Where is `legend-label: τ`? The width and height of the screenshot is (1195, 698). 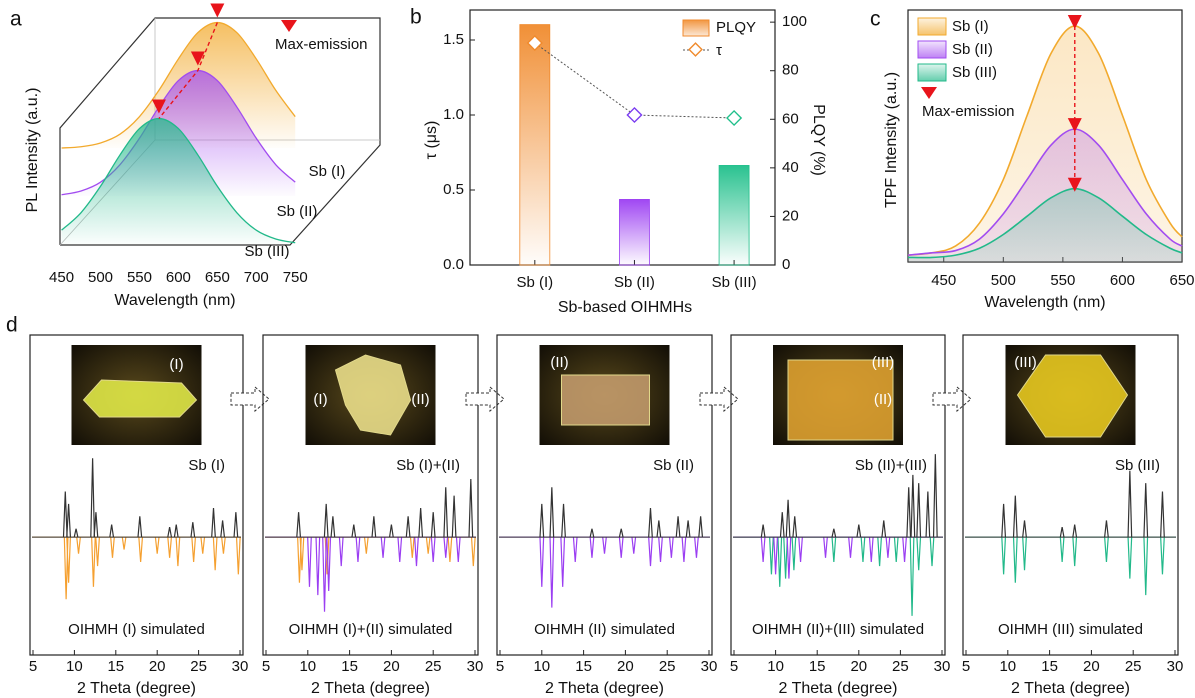 legend-label: τ is located at coordinates (719, 50).